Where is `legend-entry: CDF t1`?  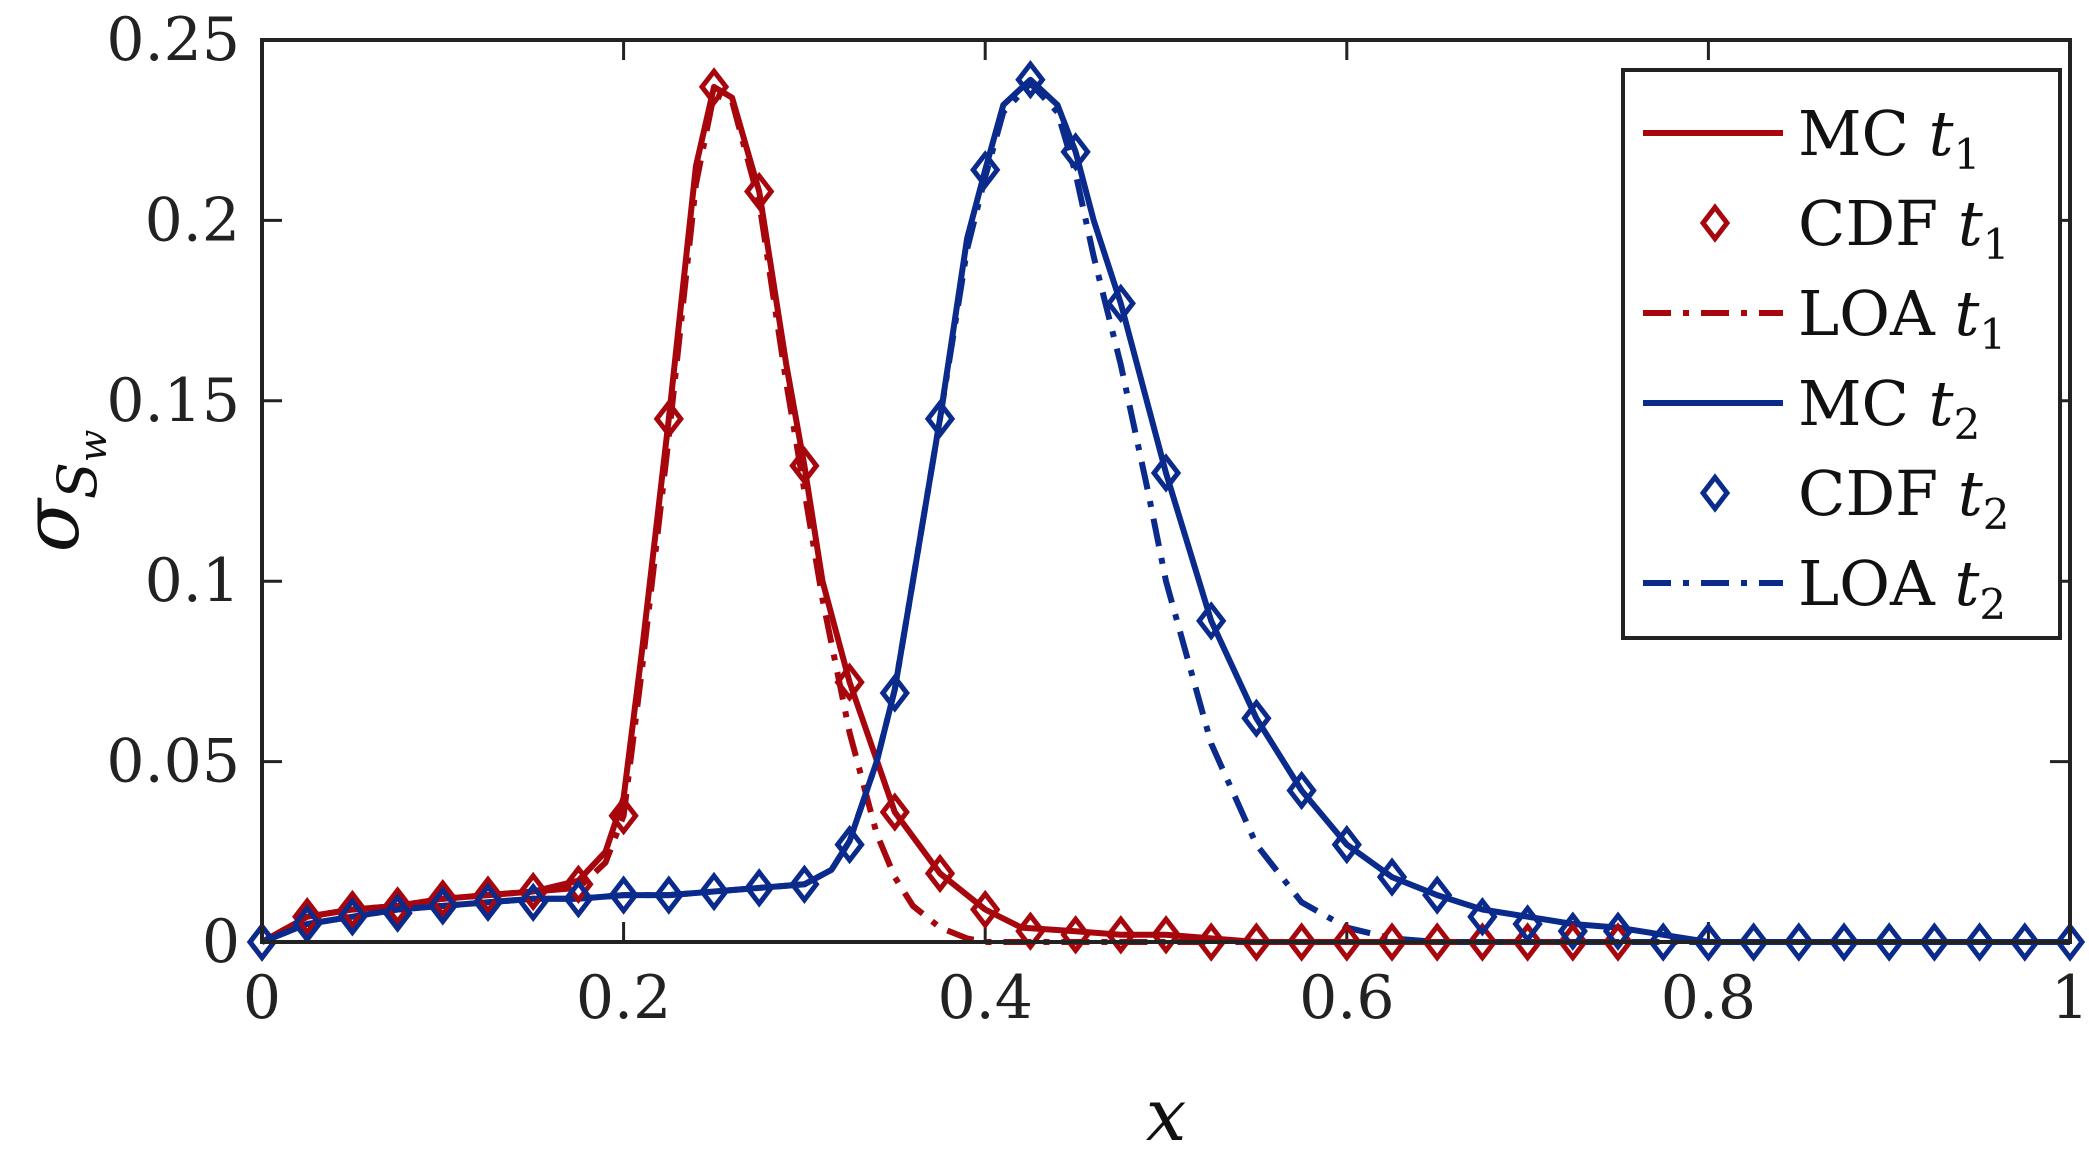 legend-entry: CDF t1 is located at coordinates (1854, 228).